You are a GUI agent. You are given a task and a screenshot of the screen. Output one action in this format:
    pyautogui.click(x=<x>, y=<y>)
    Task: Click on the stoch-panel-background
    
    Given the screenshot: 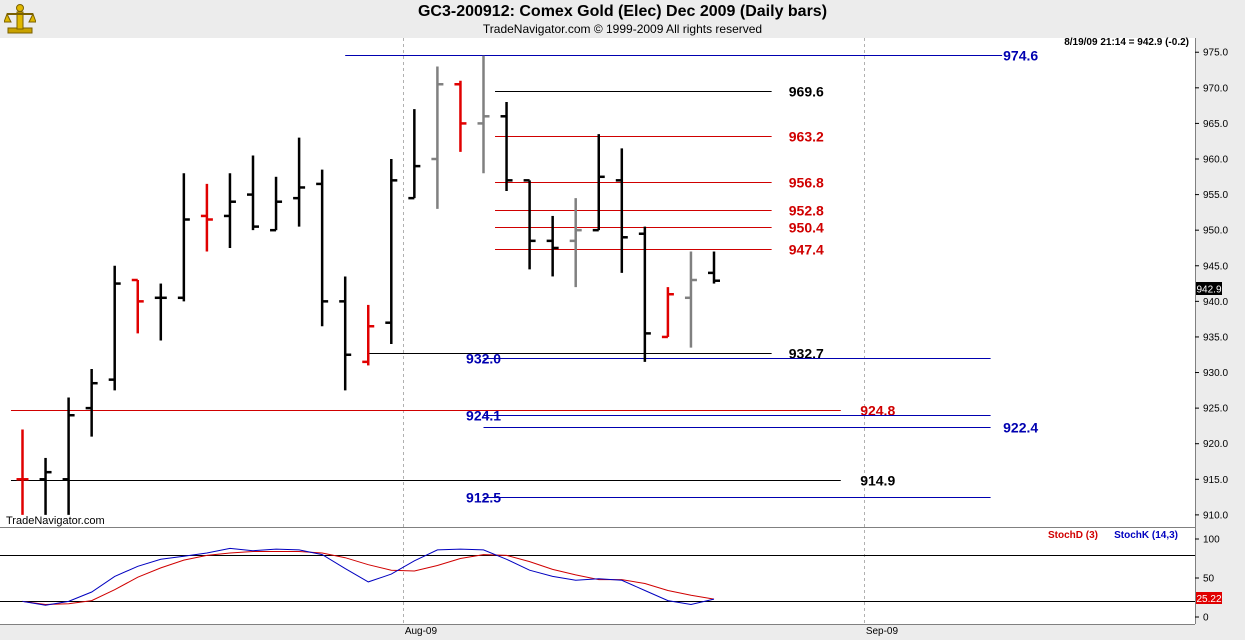 What is the action you would take?
    pyautogui.click(x=597, y=576)
    